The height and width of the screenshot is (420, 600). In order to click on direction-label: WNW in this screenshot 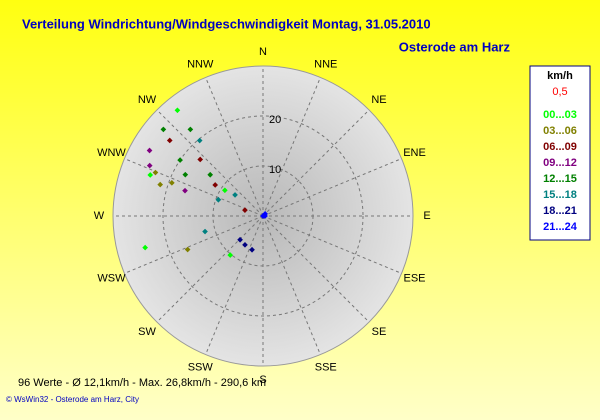, I will do `click(111, 153)`.